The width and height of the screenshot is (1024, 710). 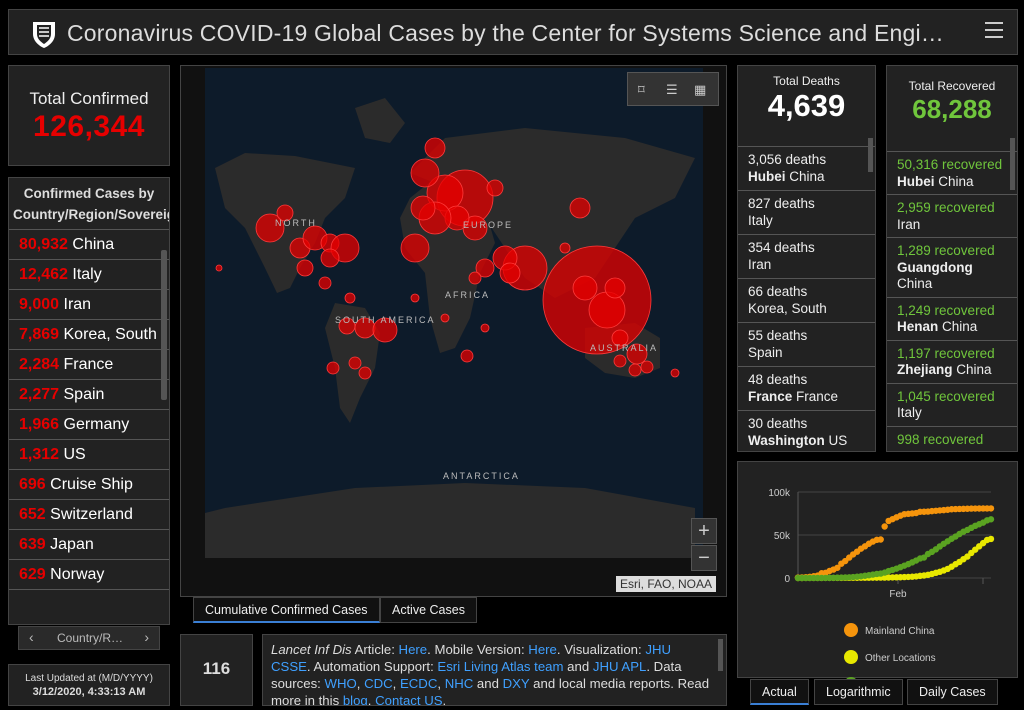 I want to click on tab-cumulative-confirmed: Cumulative Confirmed Cases, so click(x=286, y=610).